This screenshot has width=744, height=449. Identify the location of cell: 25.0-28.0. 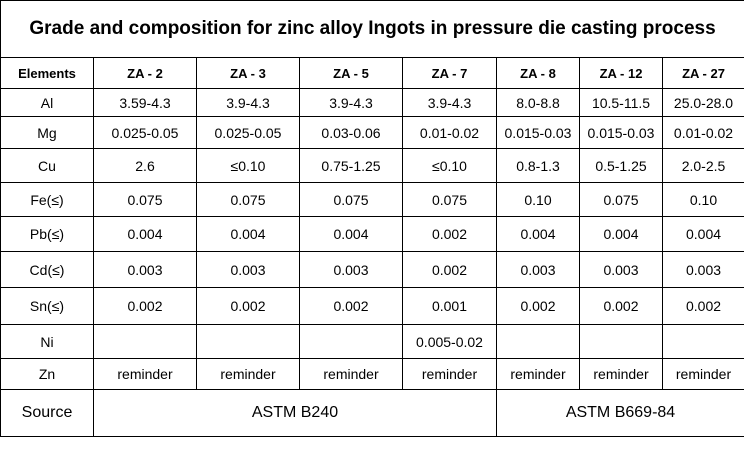
(702, 102).